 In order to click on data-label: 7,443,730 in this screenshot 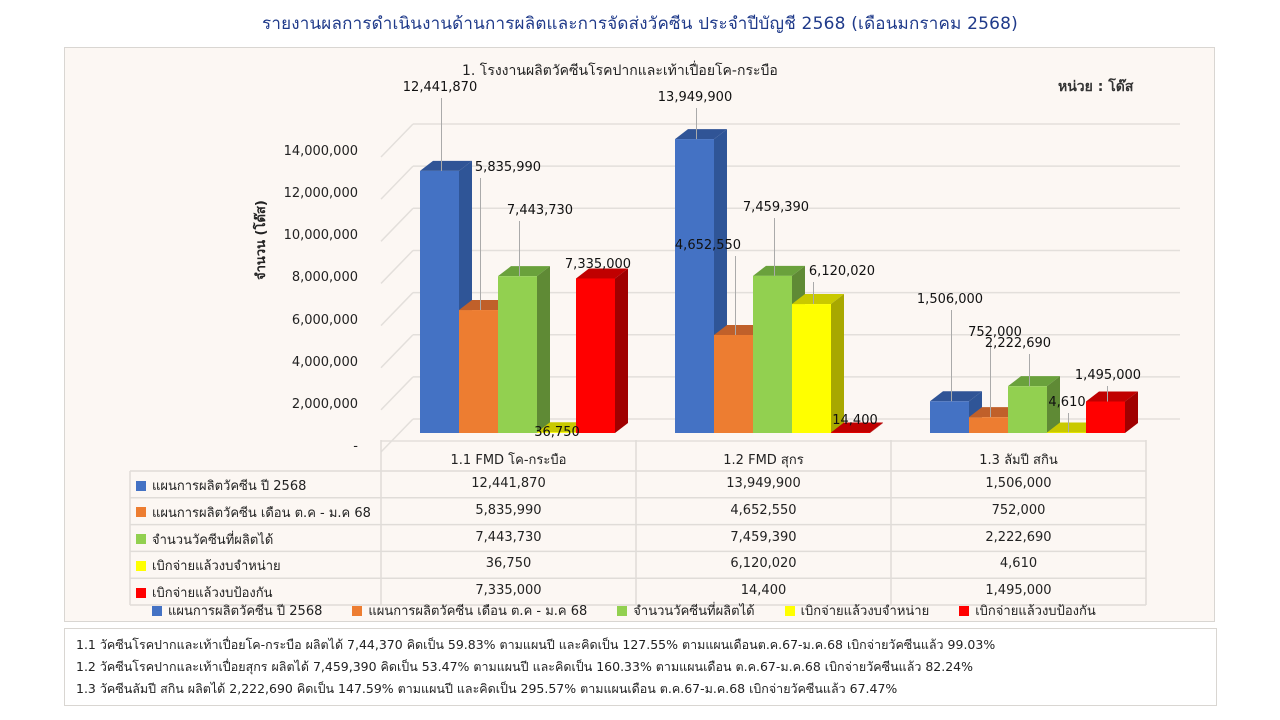, I will do `click(540, 210)`.